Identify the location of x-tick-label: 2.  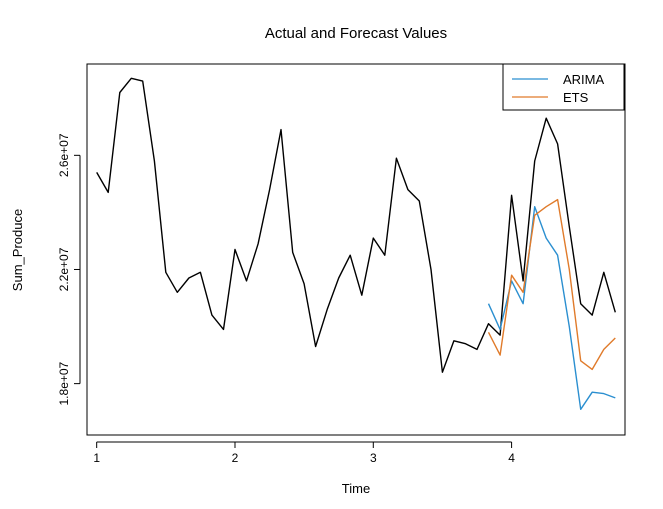
(235, 458).